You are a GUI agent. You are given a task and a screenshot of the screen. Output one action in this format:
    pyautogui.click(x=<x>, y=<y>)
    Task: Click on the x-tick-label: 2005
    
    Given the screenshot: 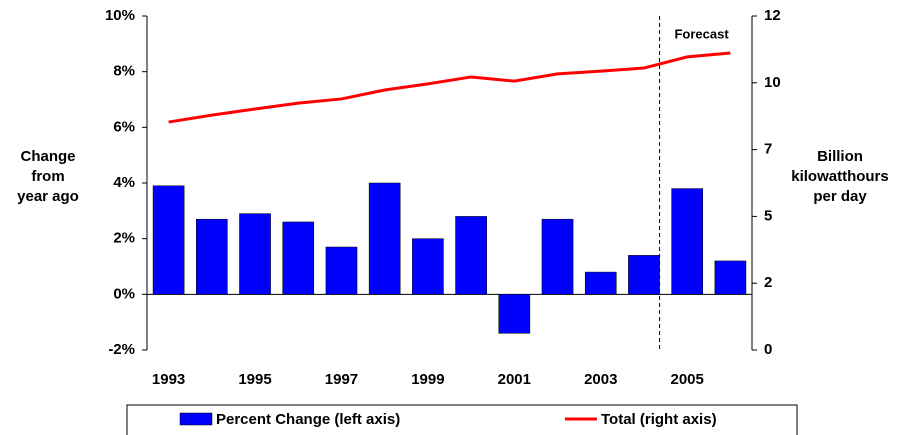 What is the action you would take?
    pyautogui.click(x=686, y=379)
    